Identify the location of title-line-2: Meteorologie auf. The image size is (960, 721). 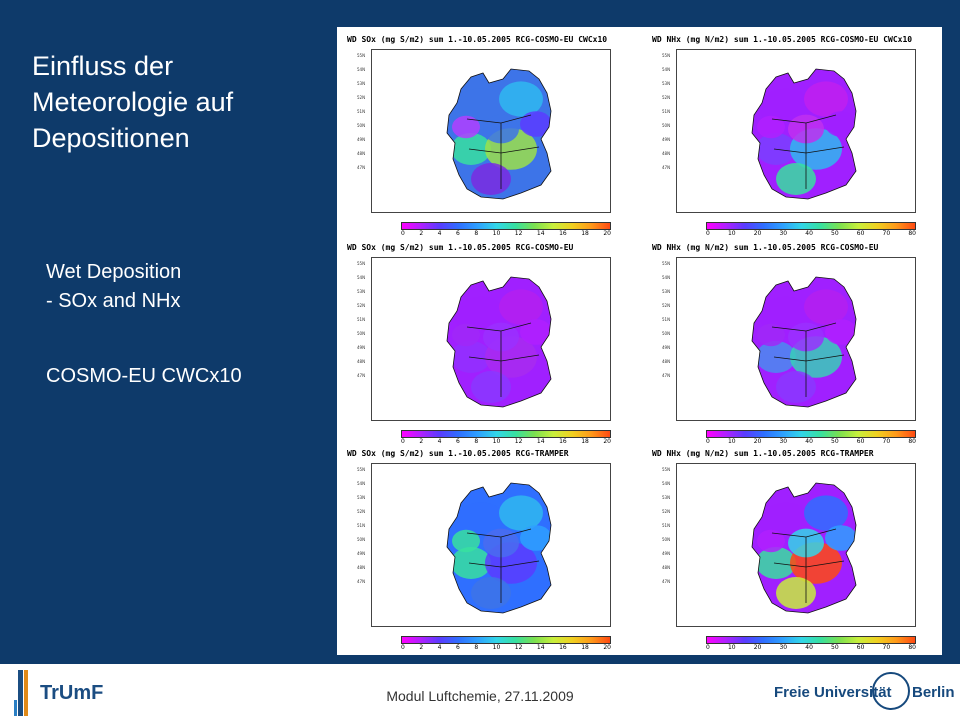
(133, 102).